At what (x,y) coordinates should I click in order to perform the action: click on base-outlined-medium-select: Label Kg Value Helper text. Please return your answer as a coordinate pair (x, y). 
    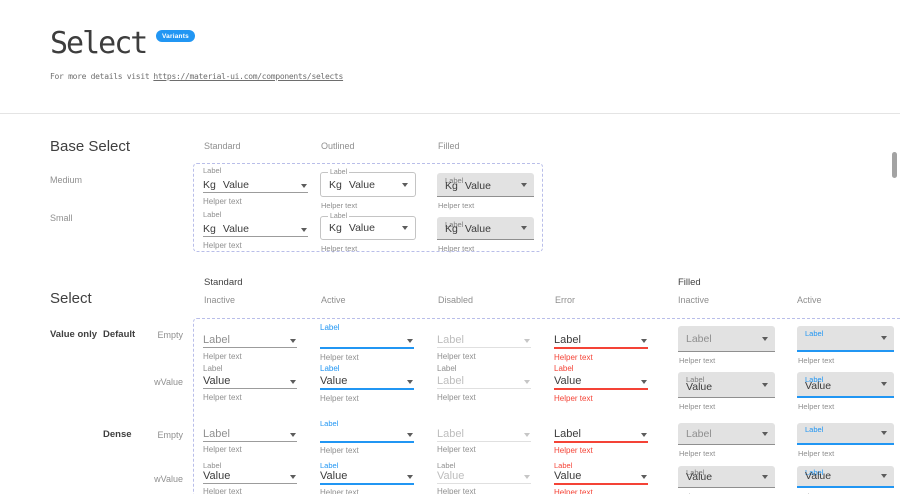
    Looking at the image, I should click on (368, 189).